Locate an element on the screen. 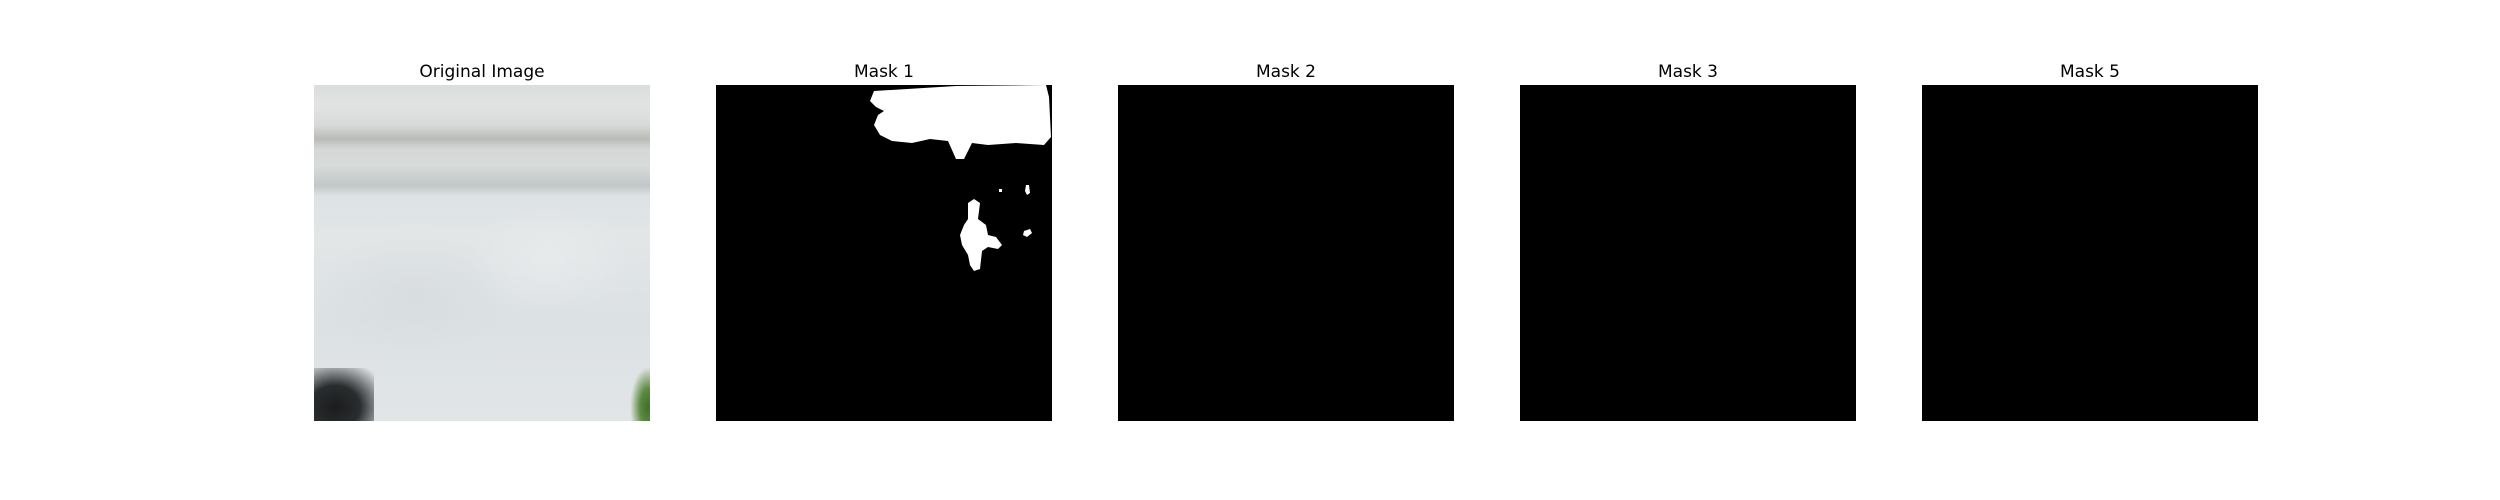 The width and height of the screenshot is (2500, 500). mask-1-image is located at coordinates (884, 253).